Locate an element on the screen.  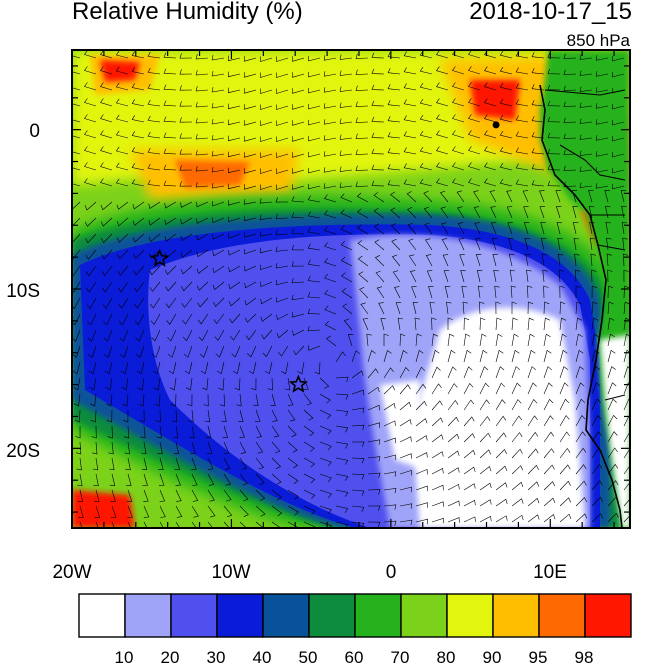
colorbar-swatch is located at coordinates (332, 615).